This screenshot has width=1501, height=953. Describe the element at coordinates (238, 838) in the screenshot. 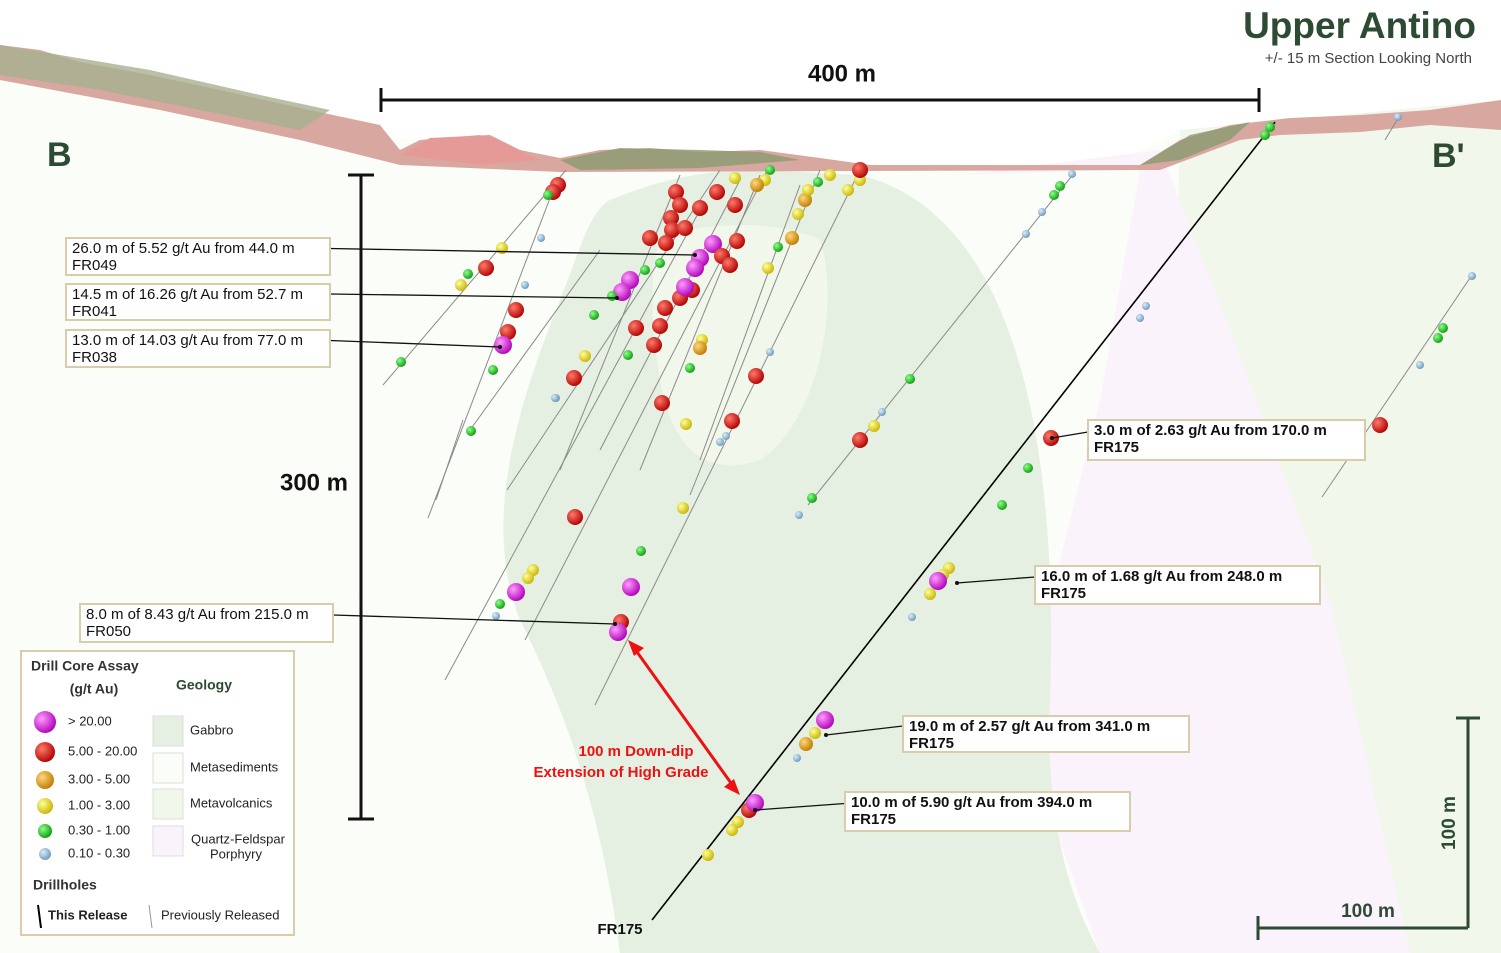

I see `legend-geology: Quartz-Feldspar` at that location.